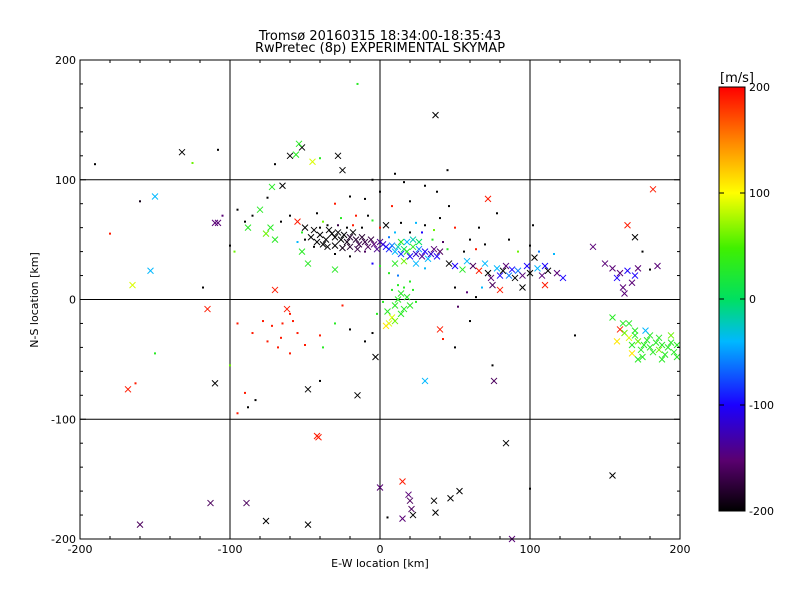 The width and height of the screenshot is (800, 604). What do you see at coordinates (680, 549) in the screenshot?
I see `x-tick-label: 200` at bounding box center [680, 549].